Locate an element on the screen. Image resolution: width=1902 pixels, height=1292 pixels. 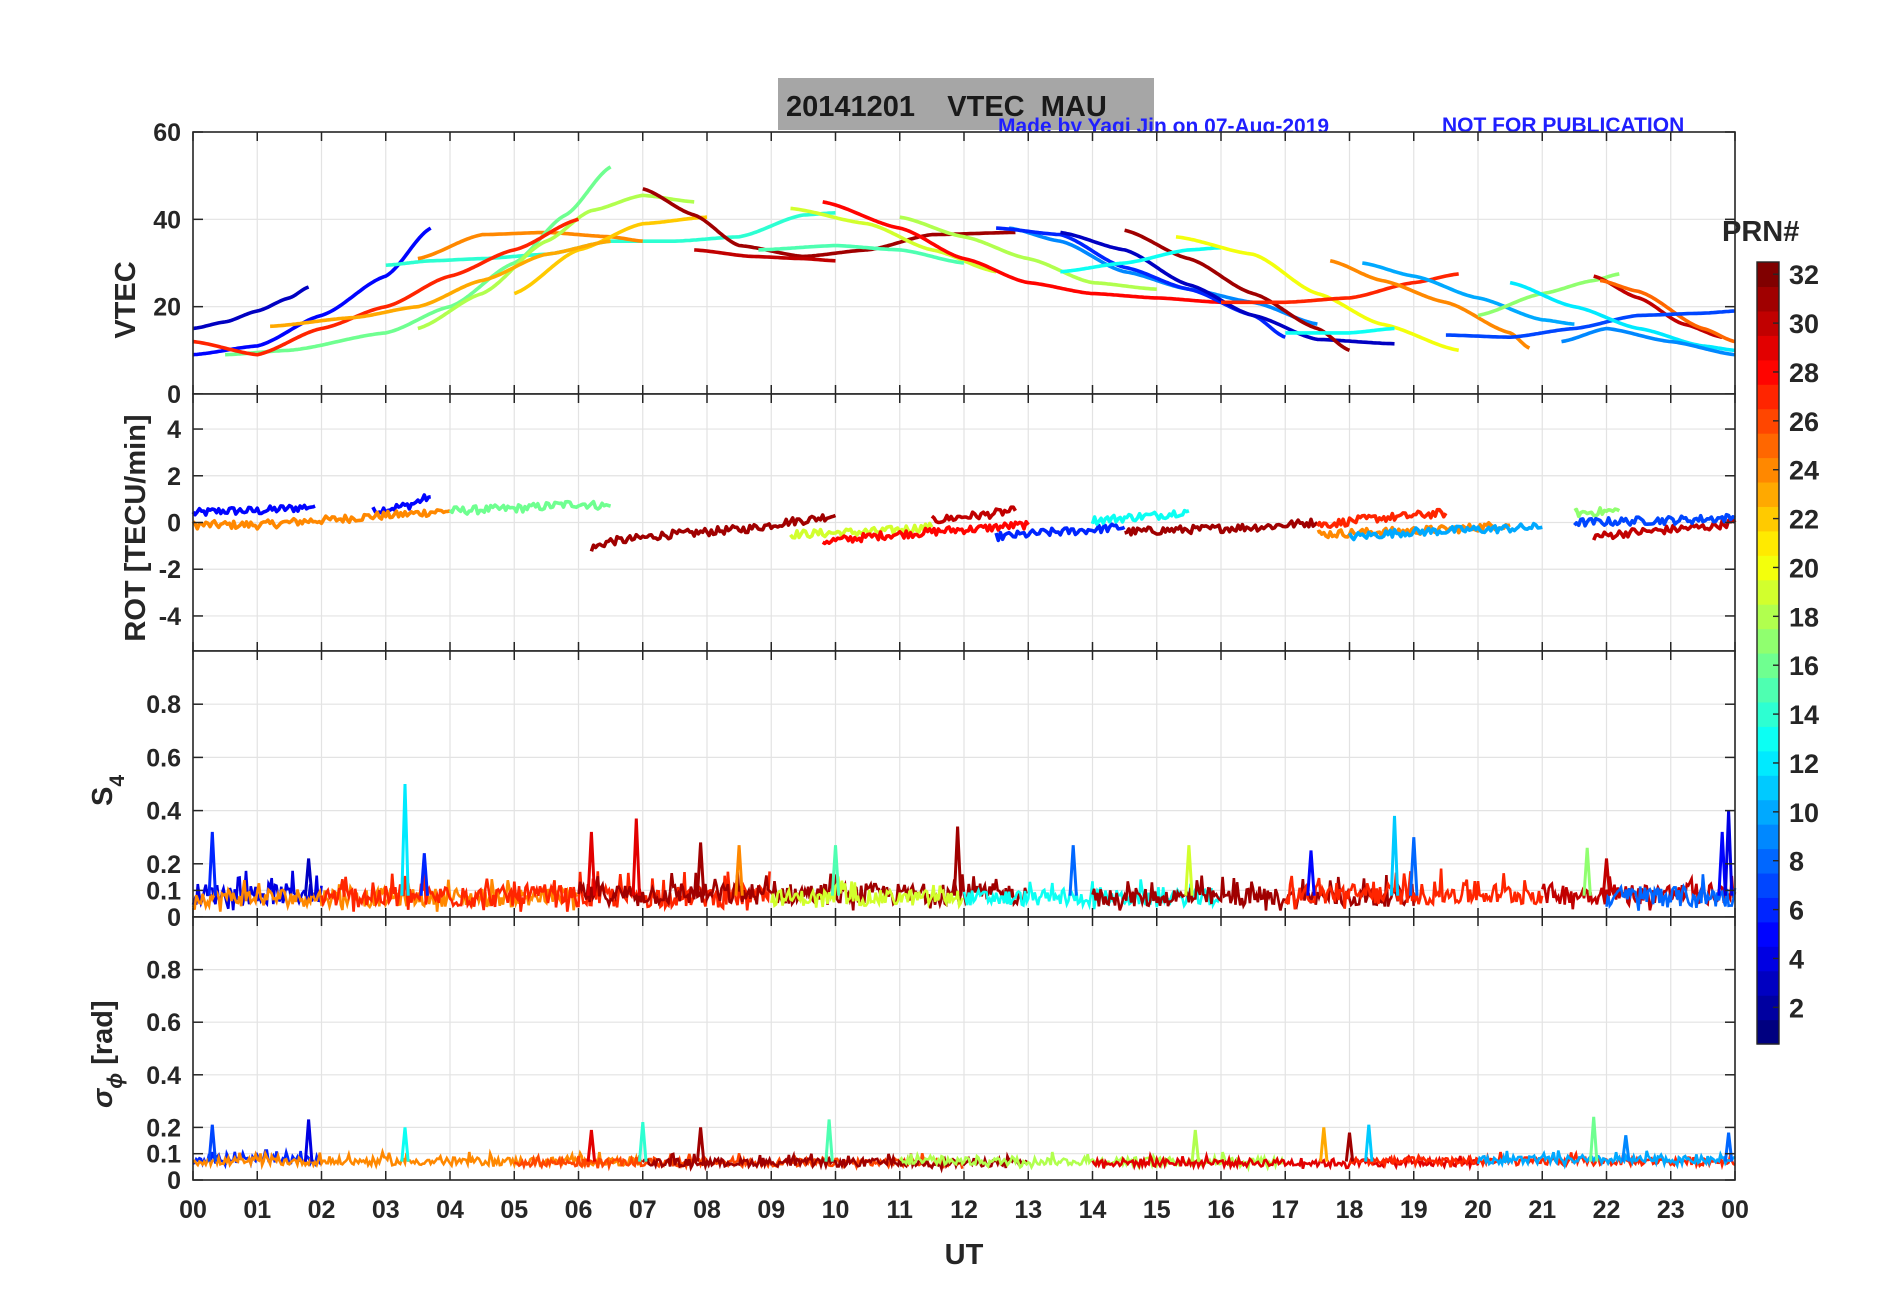
colorbar-title: PRN# is located at coordinates (1760, 232).